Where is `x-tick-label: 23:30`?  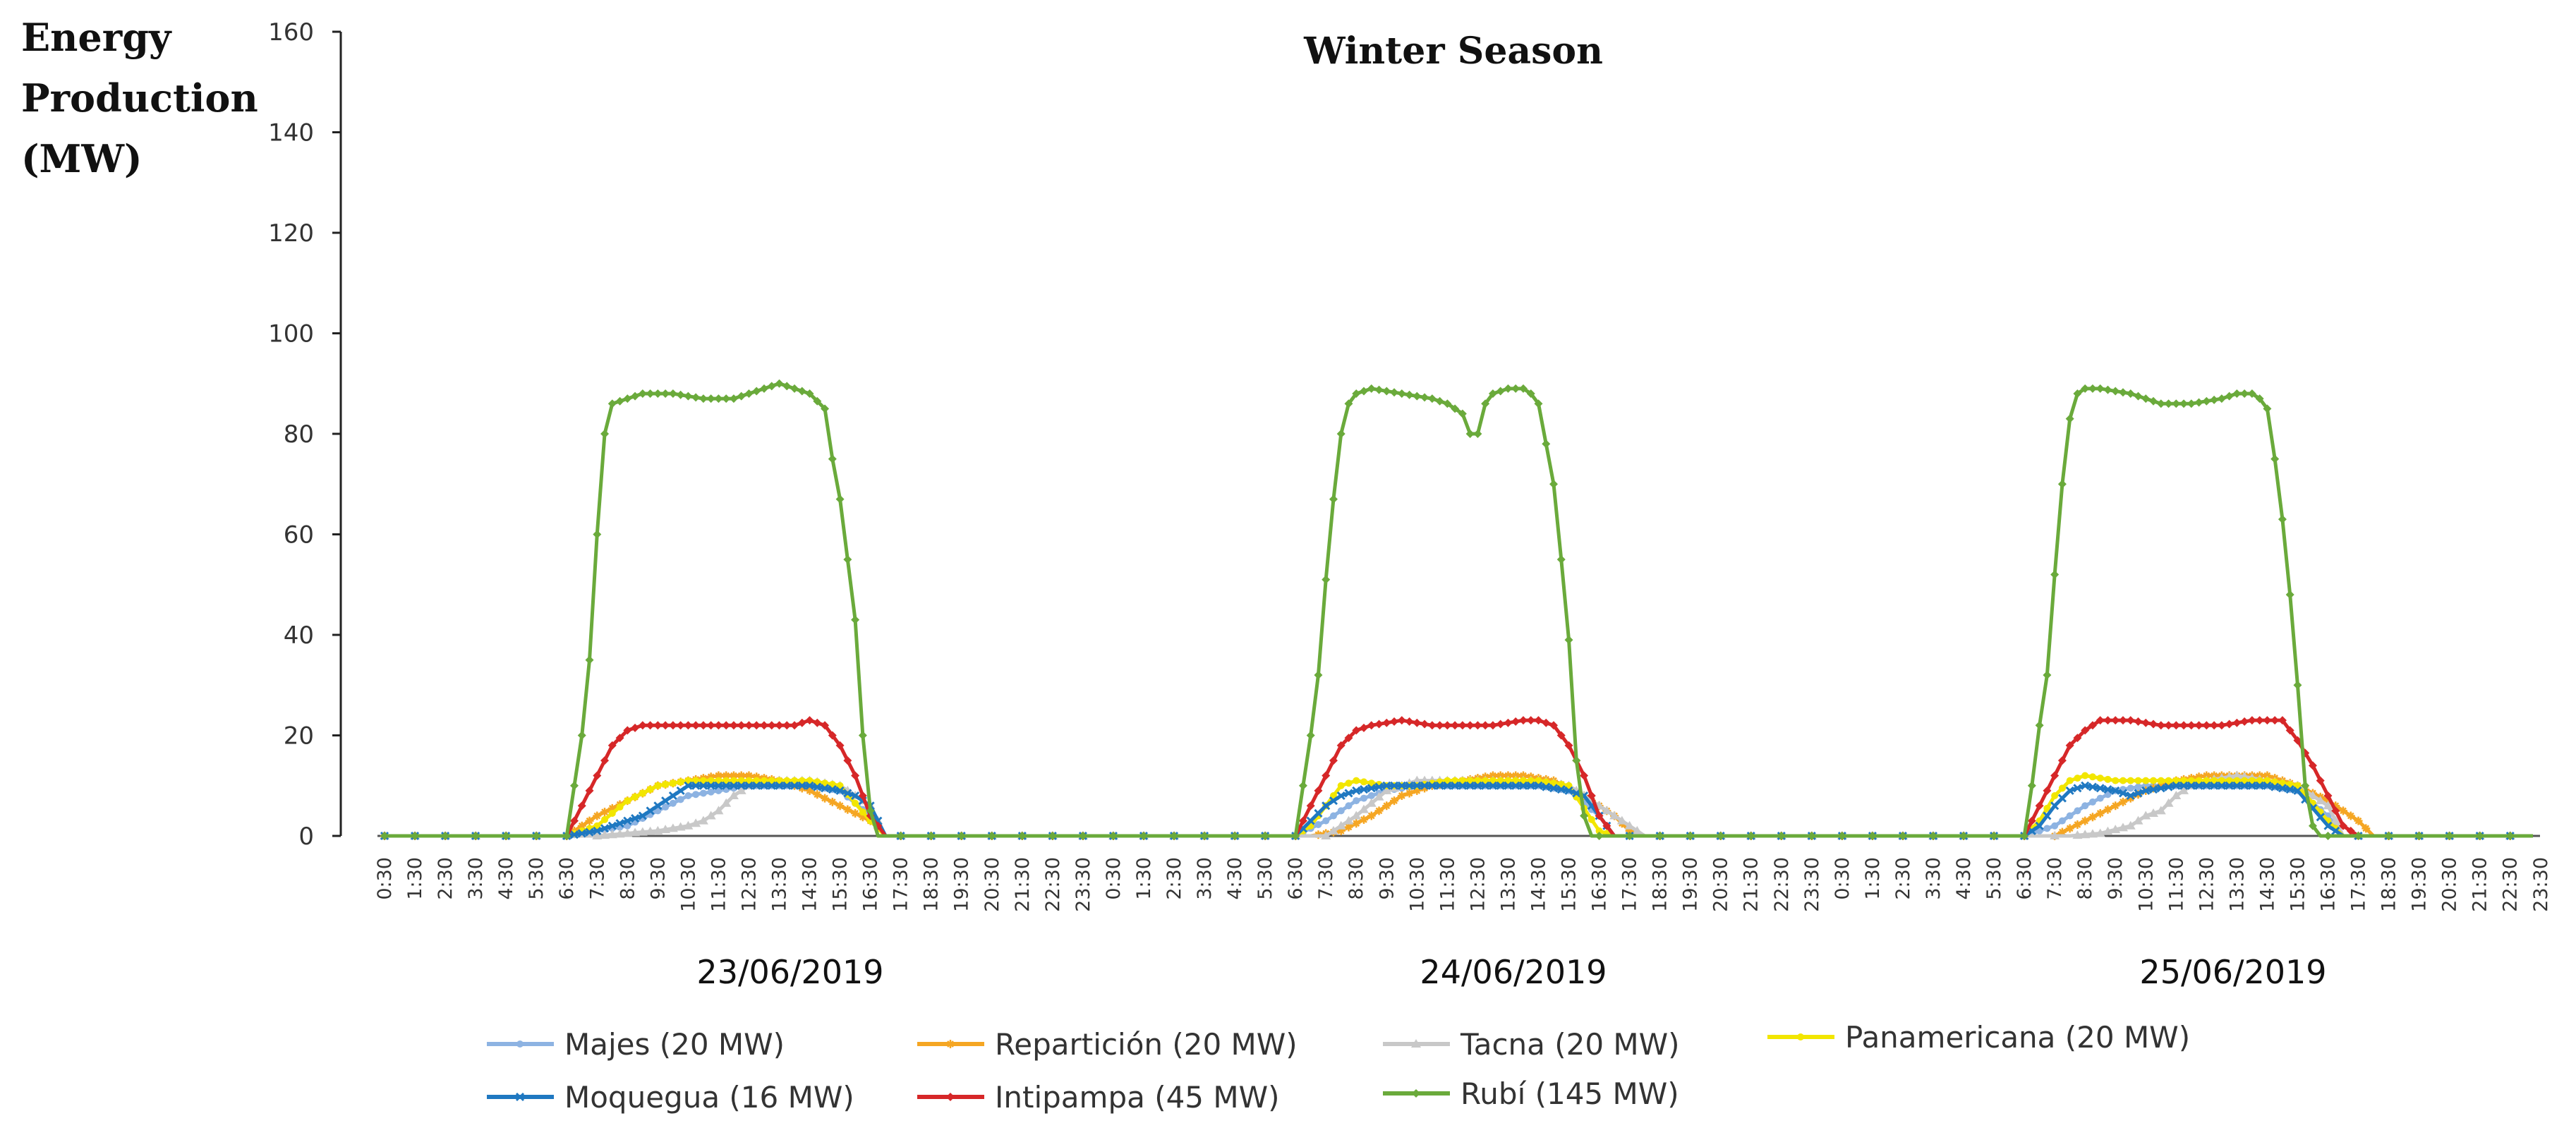 x-tick-label: 23:30 is located at coordinates (1083, 884).